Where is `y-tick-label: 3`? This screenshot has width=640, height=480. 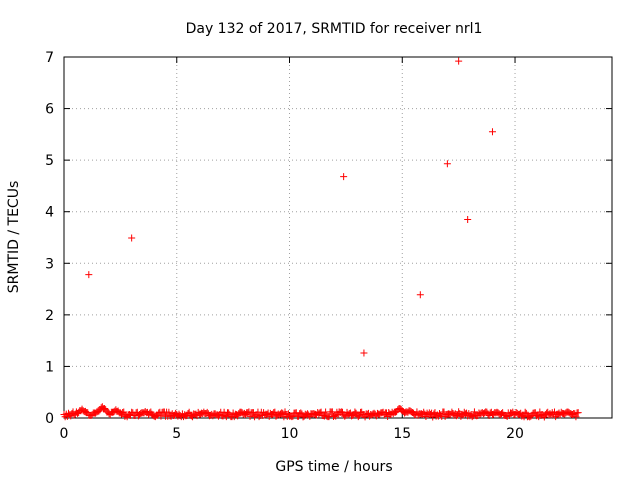 y-tick-label: 3 is located at coordinates (49, 264).